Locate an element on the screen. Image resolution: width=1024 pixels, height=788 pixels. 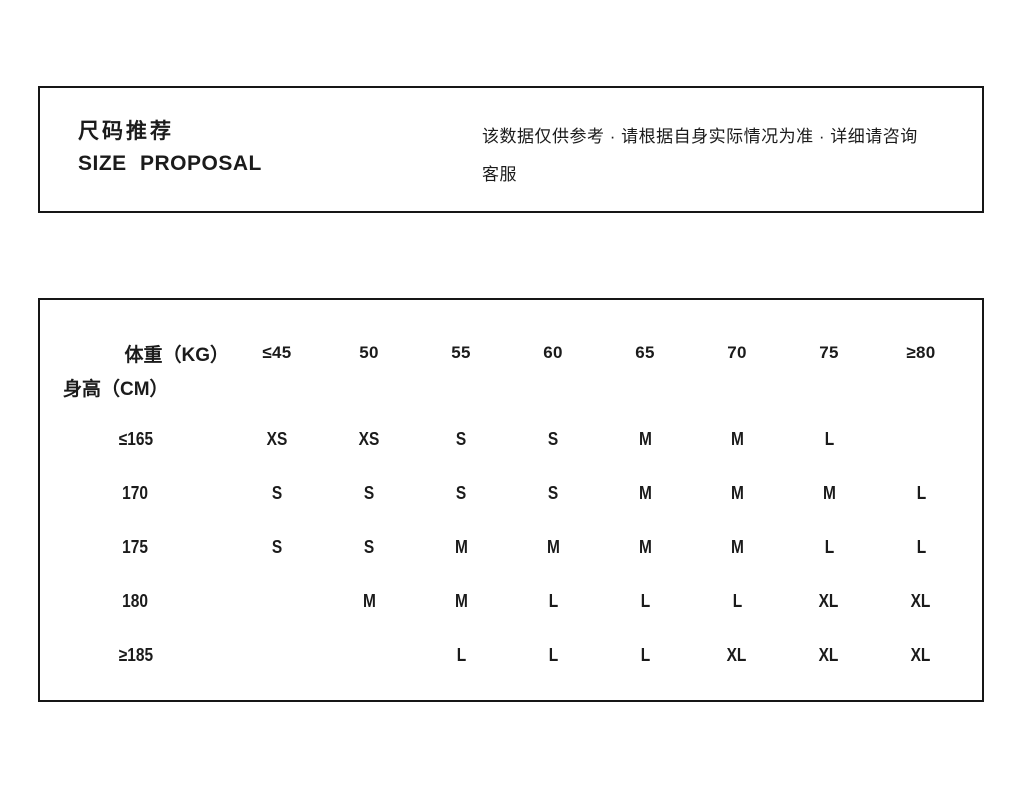
table-row: ≤165 XS XS S S M M L is located at coordinates (511, 439).